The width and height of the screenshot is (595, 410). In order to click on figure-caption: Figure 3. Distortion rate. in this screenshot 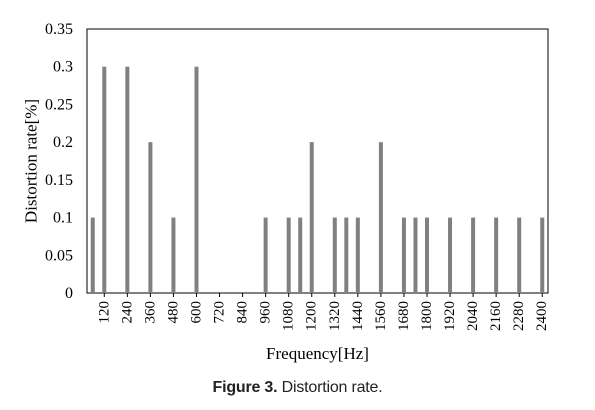, I will do `click(297, 388)`.